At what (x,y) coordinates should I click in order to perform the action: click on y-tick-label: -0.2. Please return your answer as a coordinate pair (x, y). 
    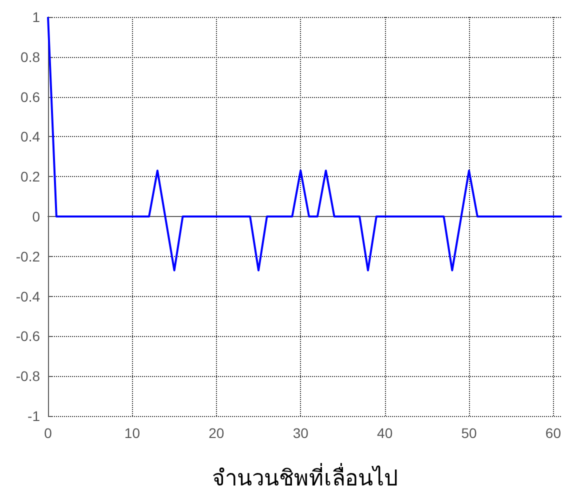
    Looking at the image, I should click on (28, 256).